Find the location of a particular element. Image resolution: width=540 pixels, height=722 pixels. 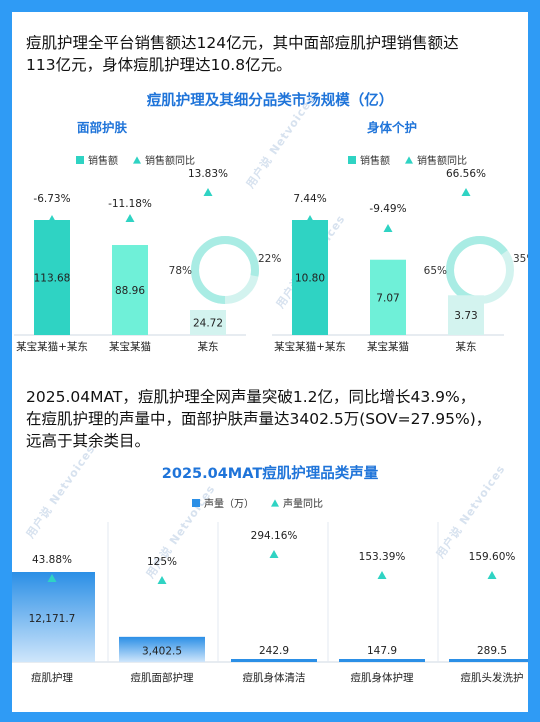

body-subtitle: 身体个护 is located at coordinates (392, 127).